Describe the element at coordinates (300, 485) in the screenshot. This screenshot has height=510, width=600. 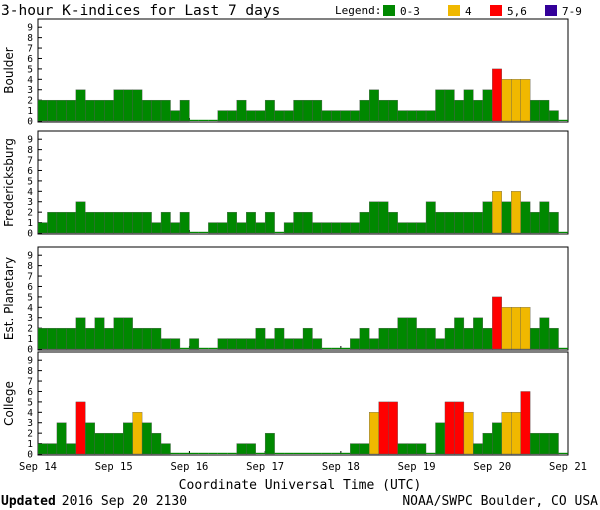
I see `x-axis-label: Coordinate Universal Time (UTC)` at that location.